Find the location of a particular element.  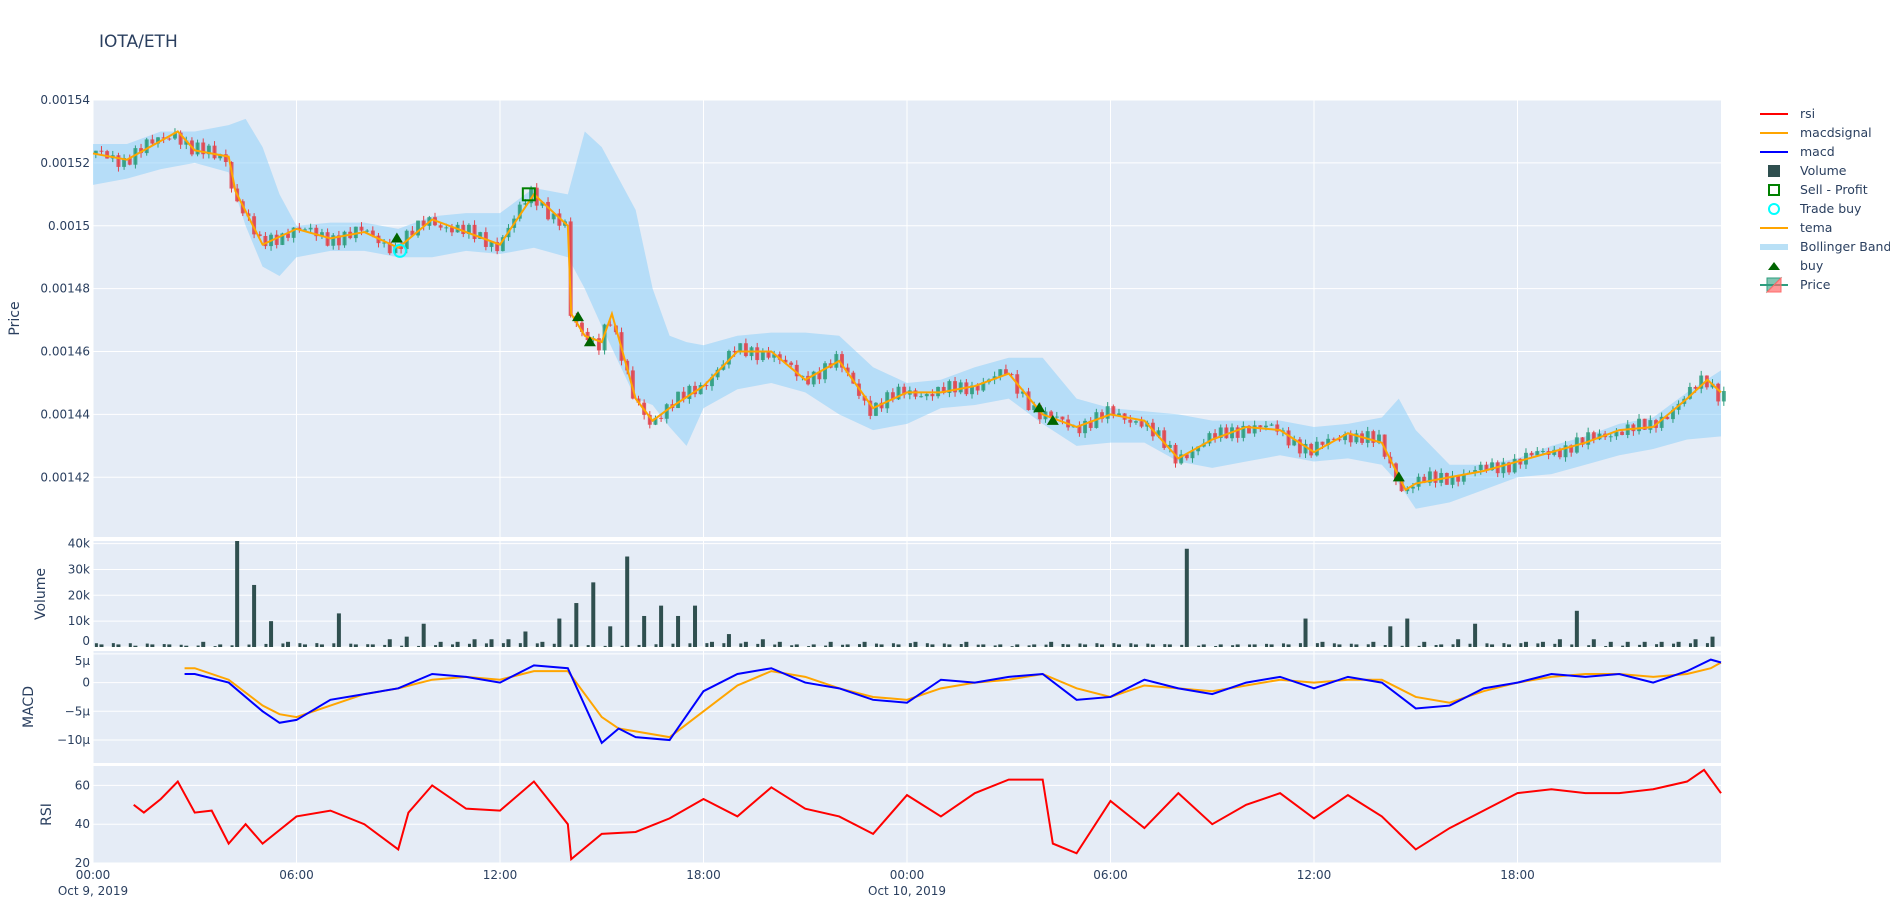

legend-item-tema: tema is located at coordinates (1796, 227).